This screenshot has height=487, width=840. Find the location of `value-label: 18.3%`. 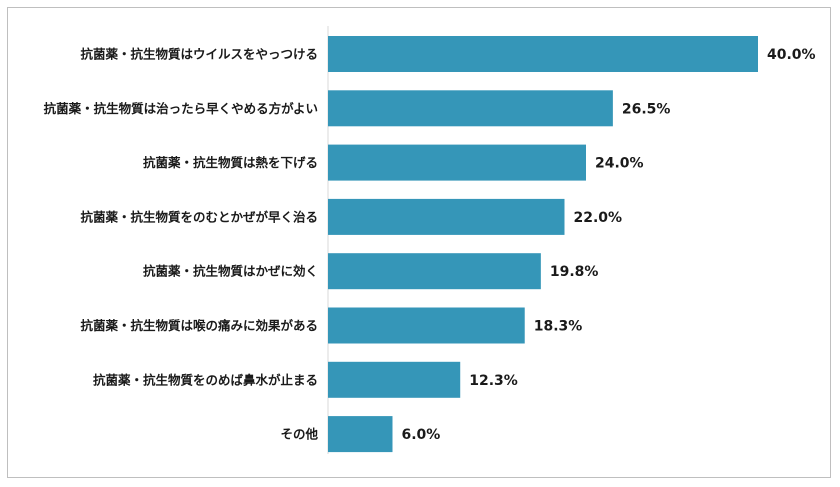

value-label: 18.3% is located at coordinates (558, 327).